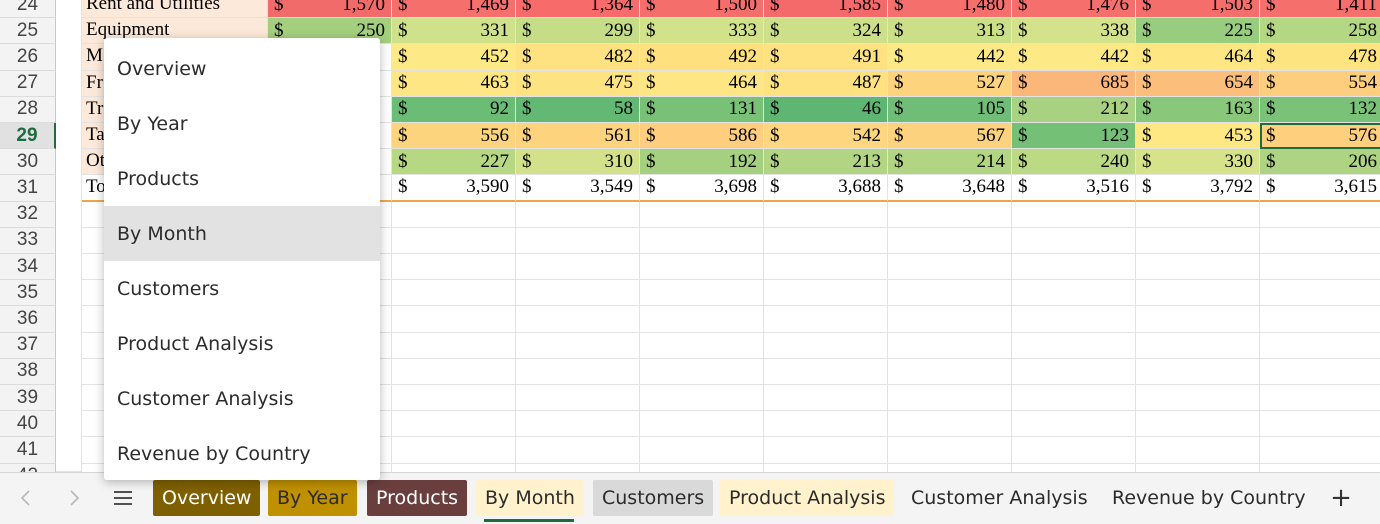 The image size is (1380, 524). I want to click on menu-item-by-month: By Month, so click(242, 233).